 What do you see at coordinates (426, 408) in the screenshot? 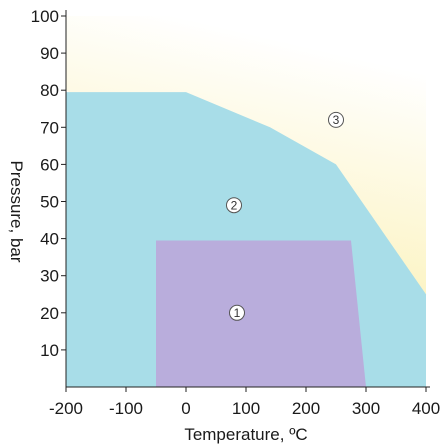
I see `x-tick-label: 400` at bounding box center [426, 408].